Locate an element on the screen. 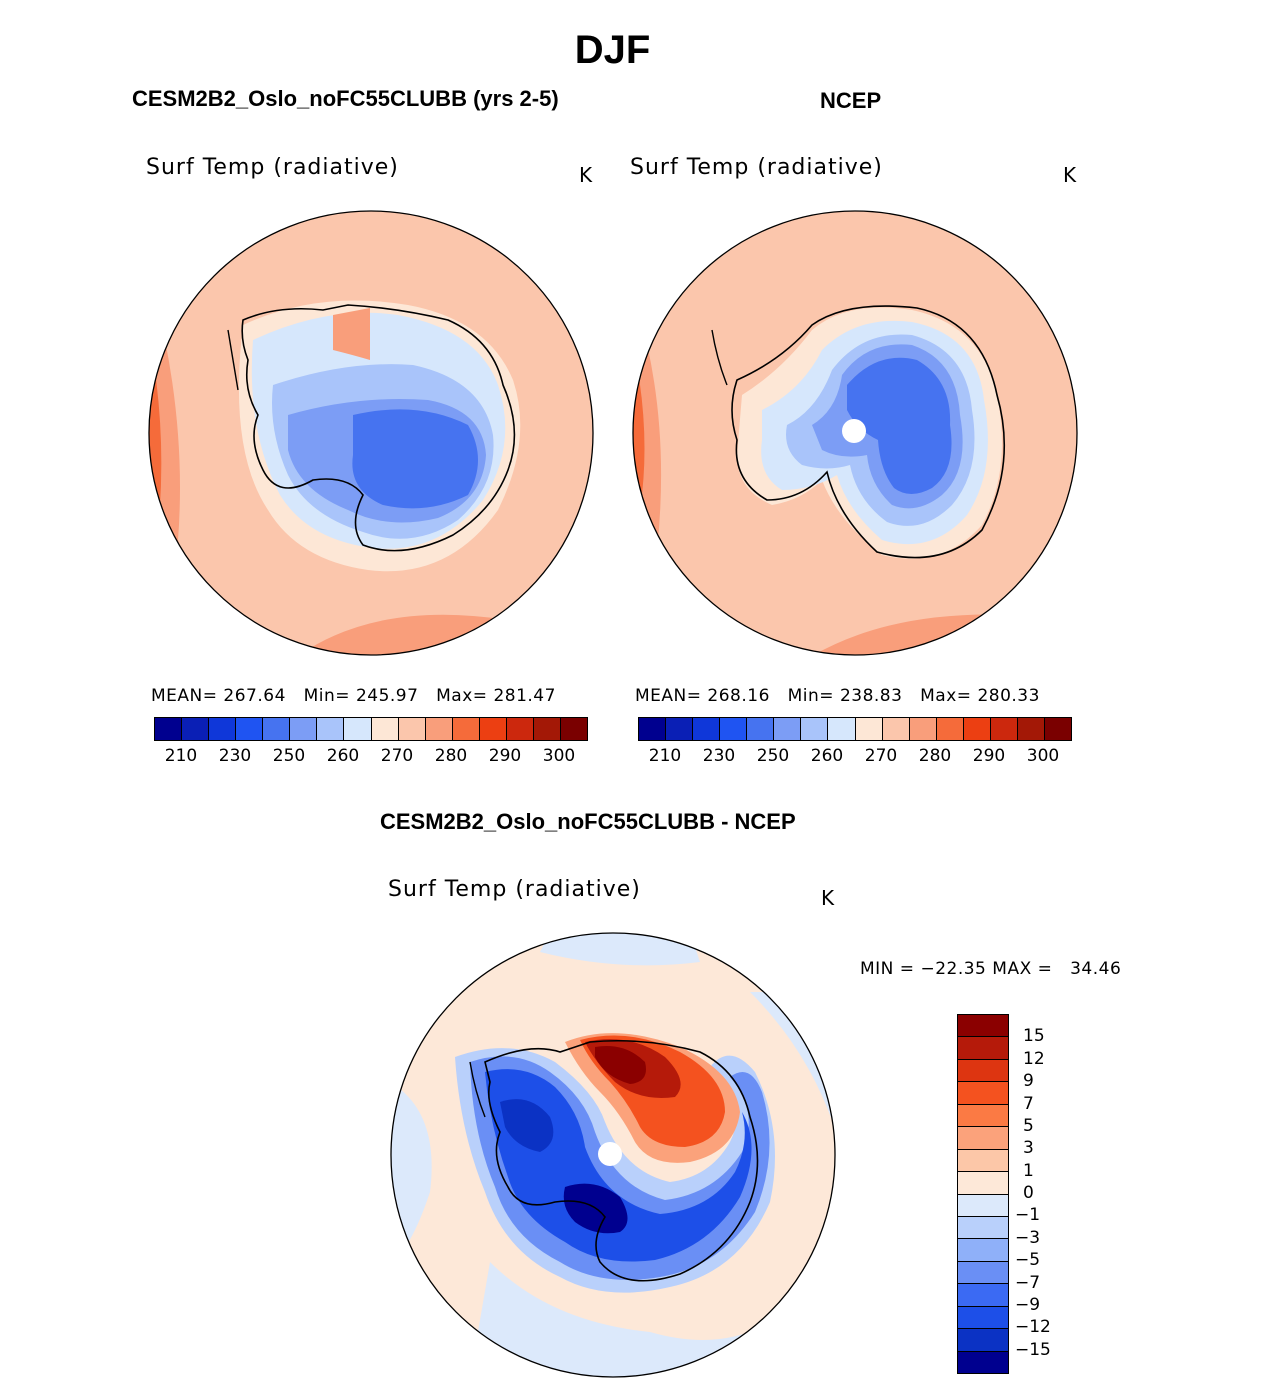  obs-map-border is located at coordinates (855, 433).